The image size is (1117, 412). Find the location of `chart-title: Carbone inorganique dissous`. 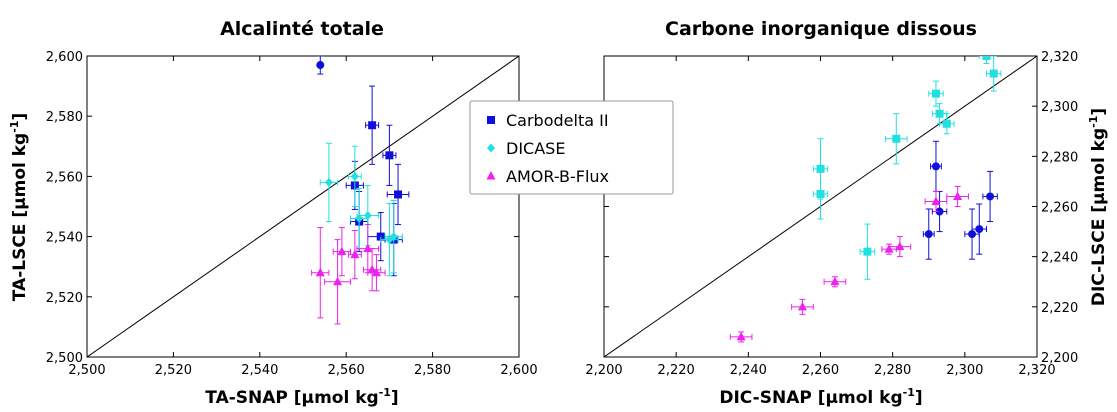

chart-title: Carbone inorganique dissous is located at coordinates (821, 29).